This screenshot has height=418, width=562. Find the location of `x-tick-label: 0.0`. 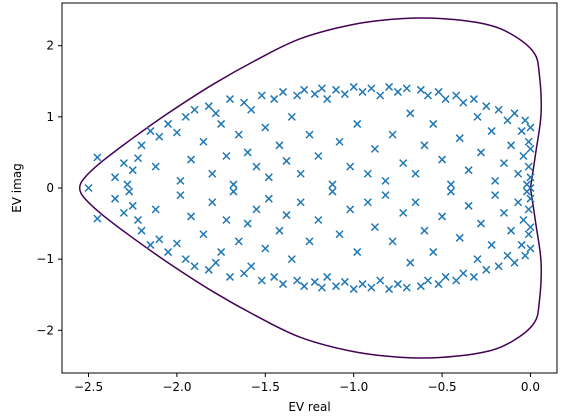

x-tick-label: 0.0 is located at coordinates (530, 387).